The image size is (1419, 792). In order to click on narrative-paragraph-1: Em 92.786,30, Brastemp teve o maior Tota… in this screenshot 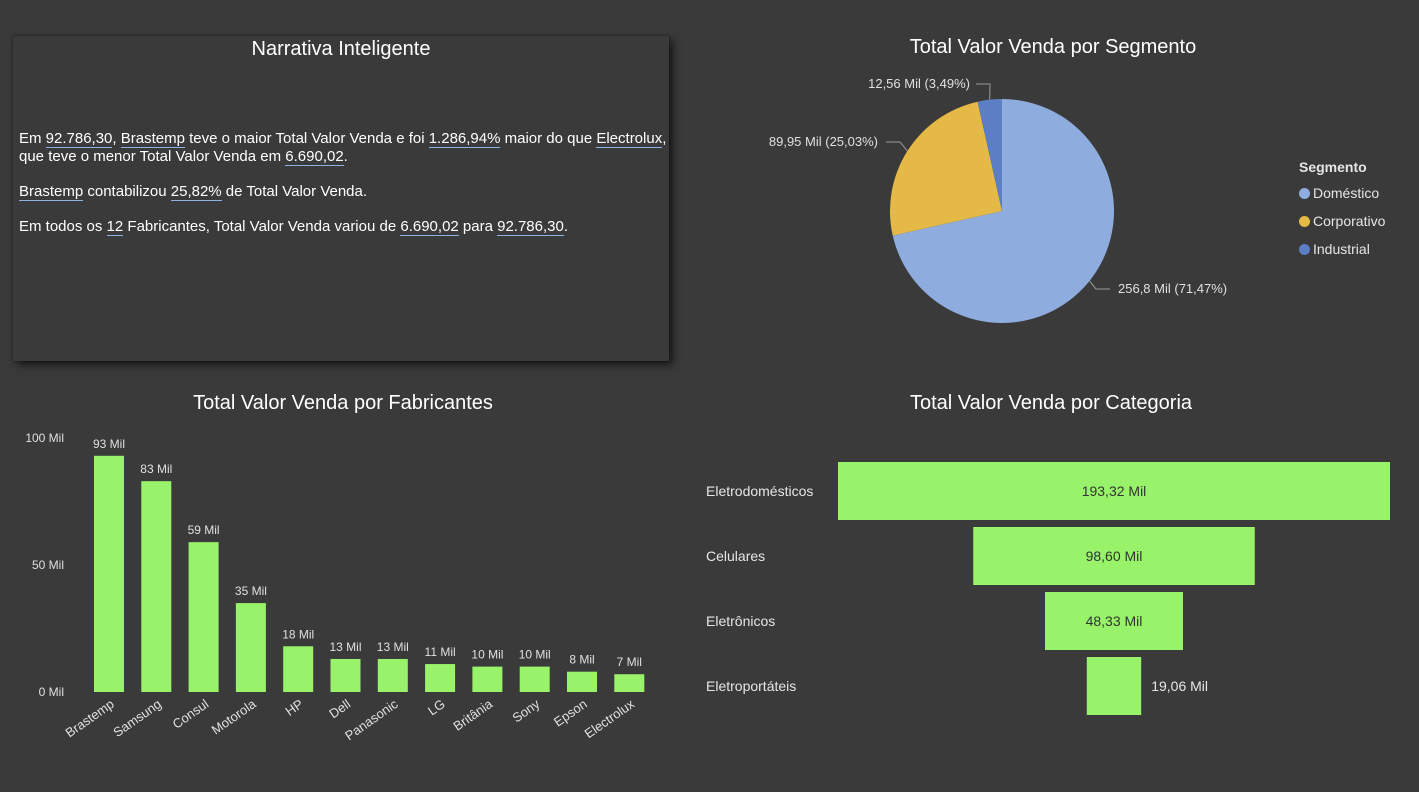, I will do `click(343, 148)`.